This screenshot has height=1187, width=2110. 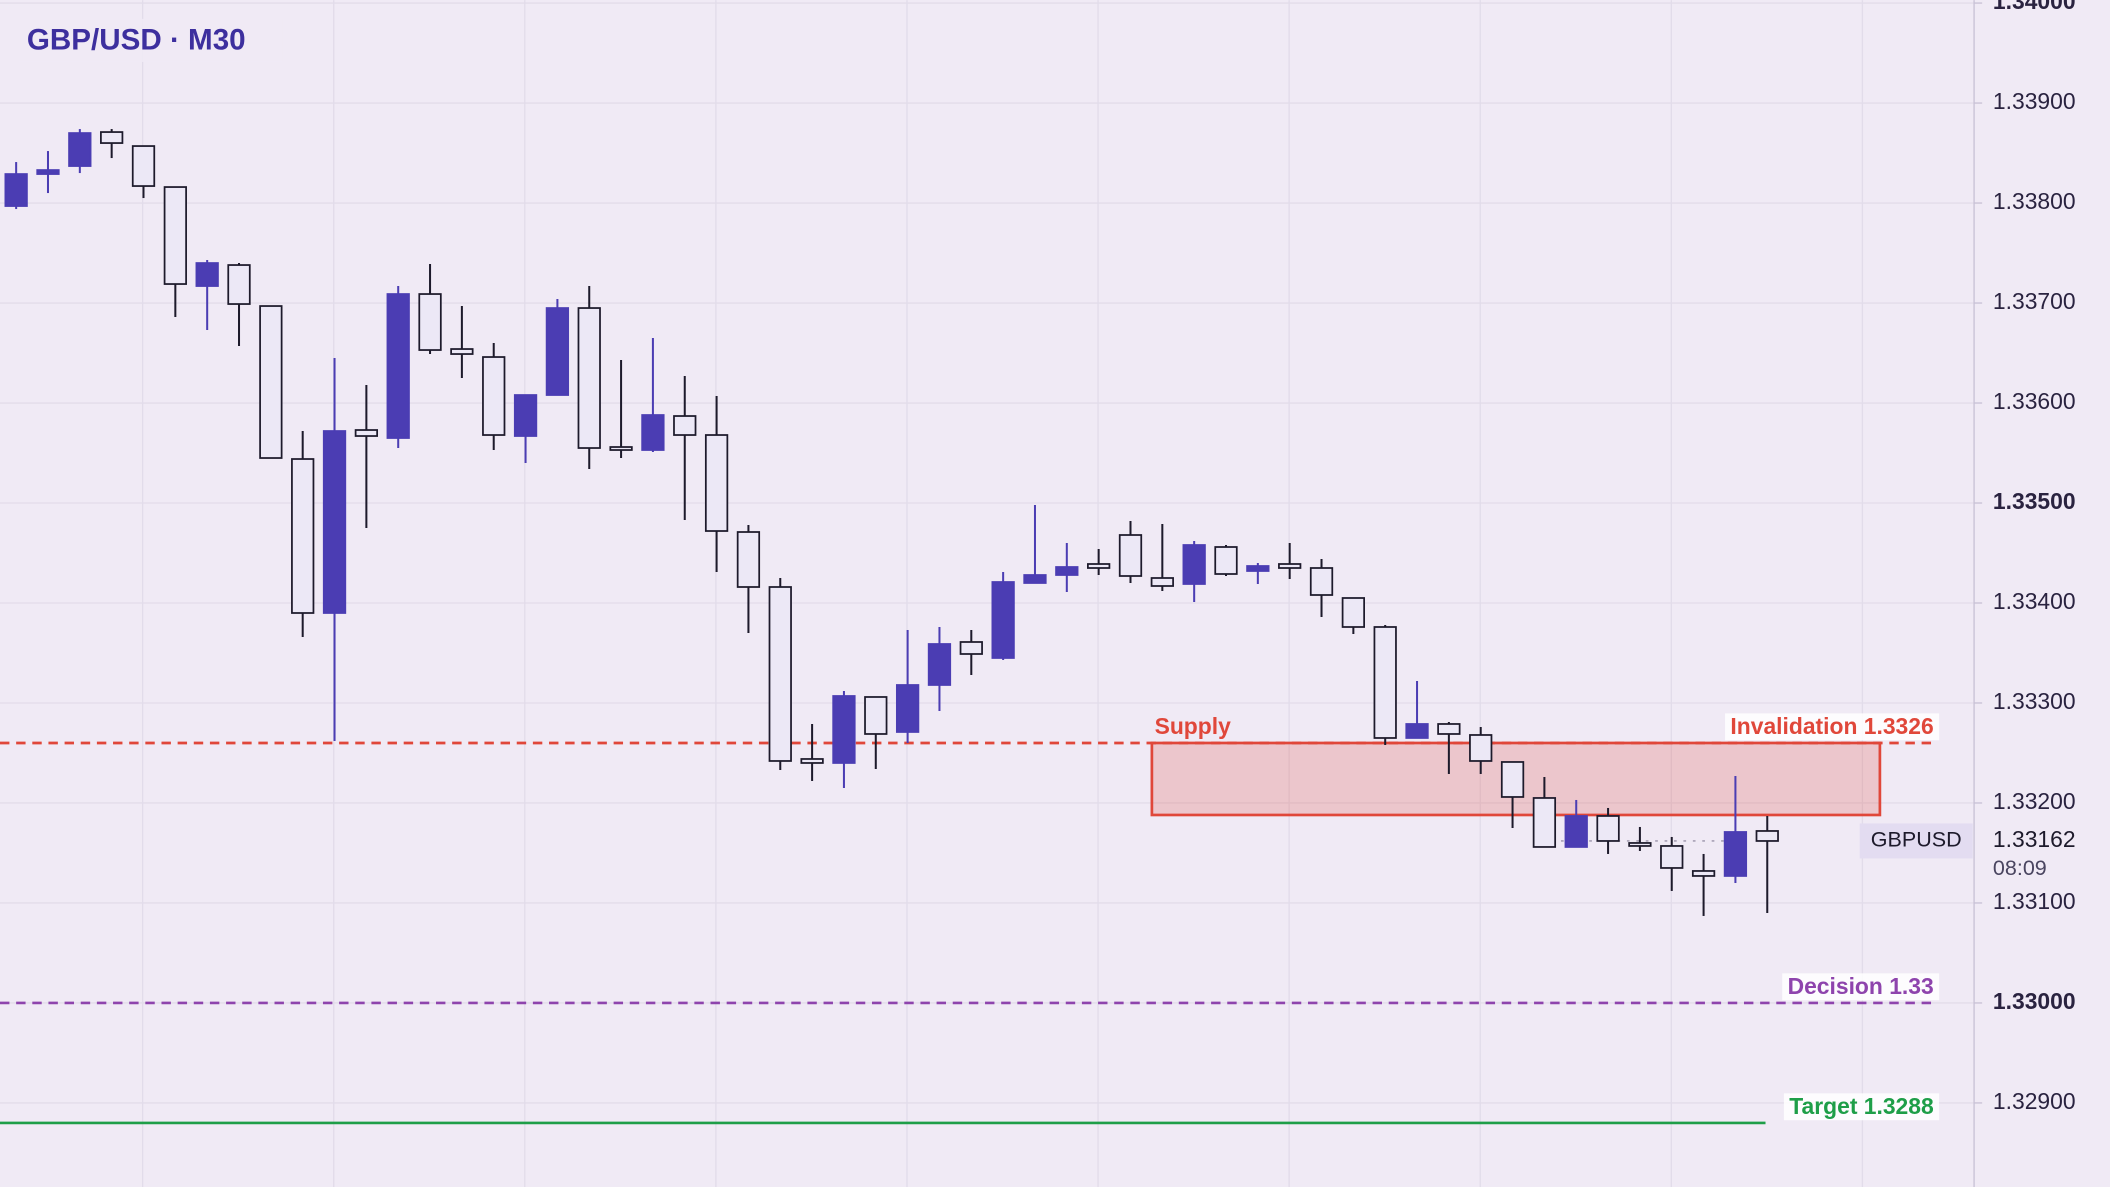 What do you see at coordinates (2034, 101) in the screenshot?
I see `y-tick-label: 1.33900` at bounding box center [2034, 101].